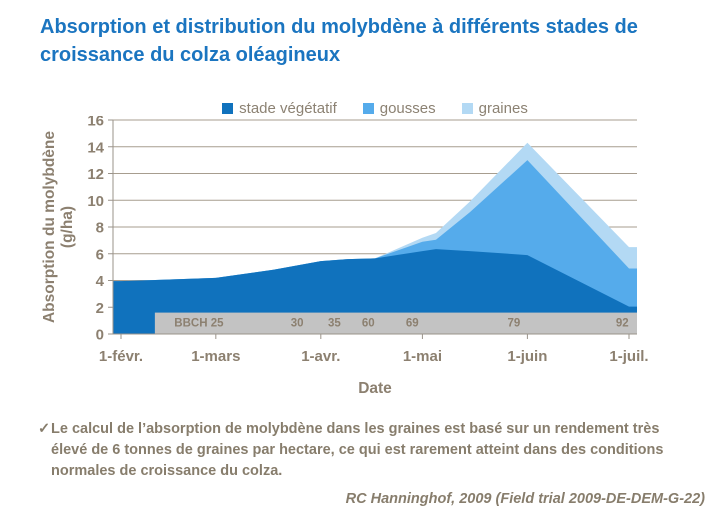 The height and width of the screenshot is (525, 721). I want to click on legend-item-stade-vegetatif: stade végétatif, so click(279, 108).